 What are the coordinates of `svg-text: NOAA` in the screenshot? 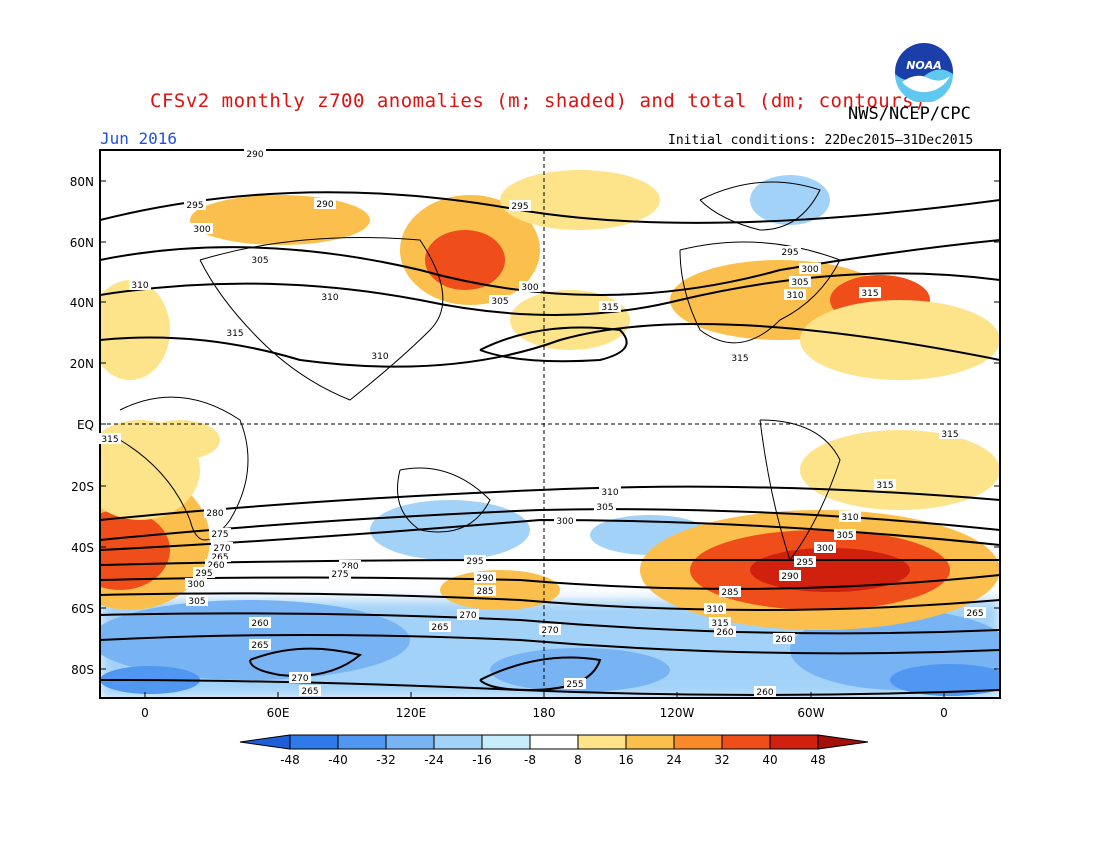 It's located at (924, 65).